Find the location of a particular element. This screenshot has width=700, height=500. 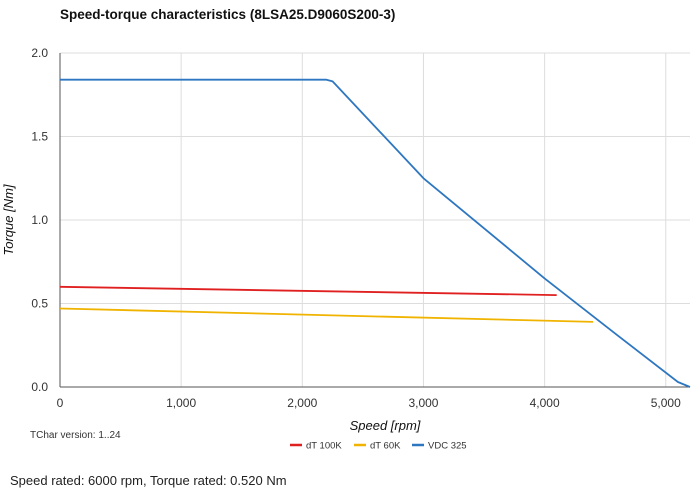

x-tick-label: 4,000 is located at coordinates (545, 403).